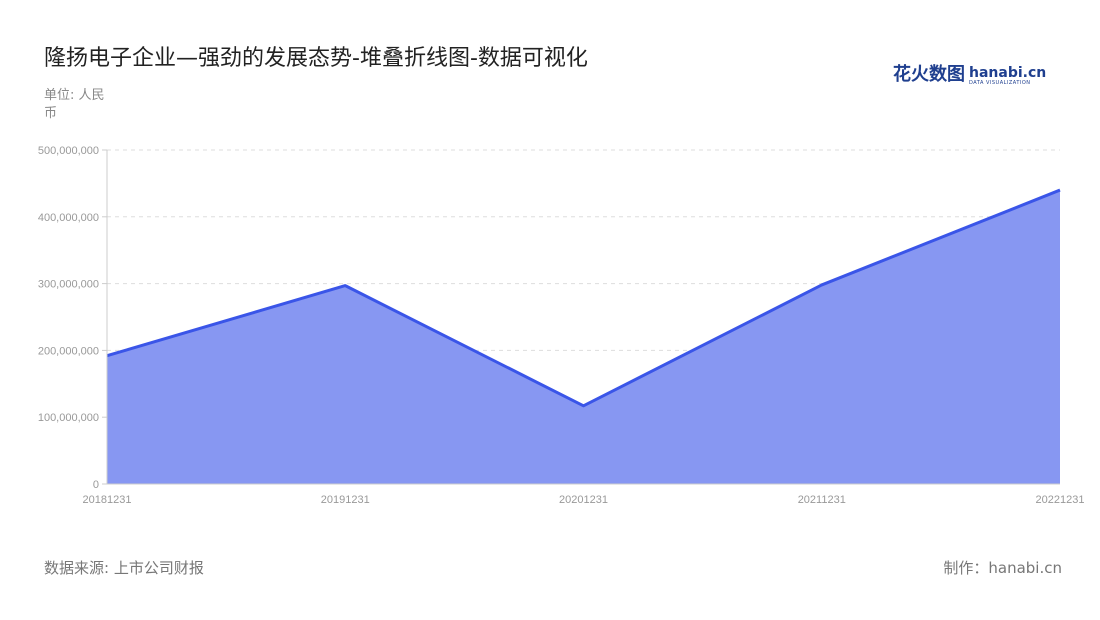 The width and height of the screenshot is (1100, 620). I want to click on x-tick-label: 20211231, so click(822, 500).